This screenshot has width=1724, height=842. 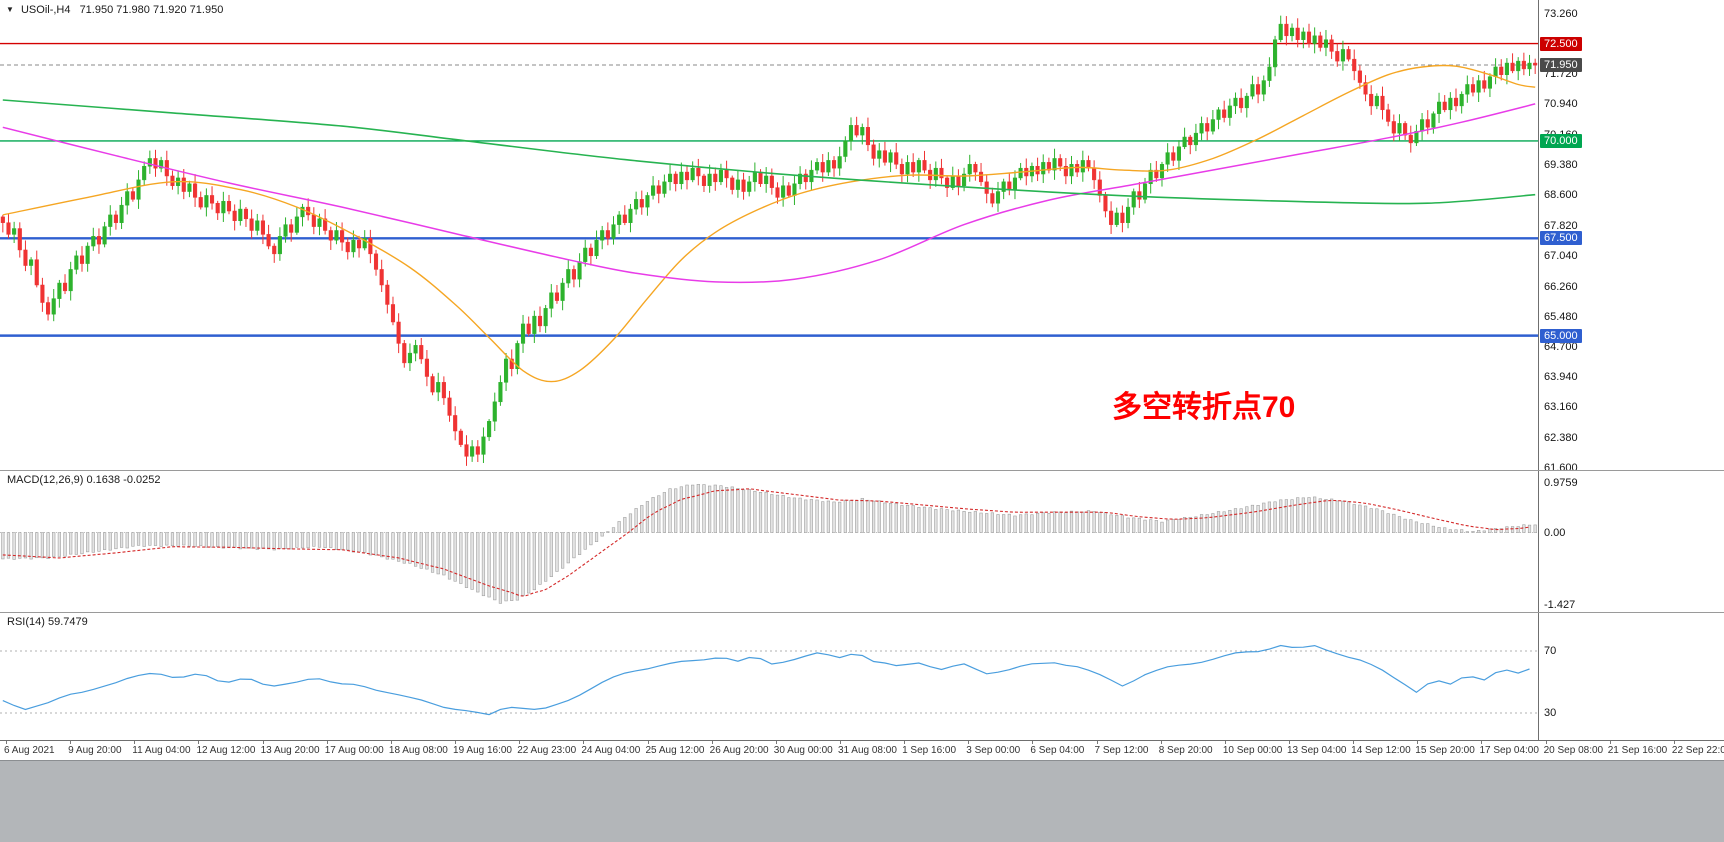 I want to click on rsi-indicator-panel: RSI(14) 59.7479, so click(x=769, y=676).